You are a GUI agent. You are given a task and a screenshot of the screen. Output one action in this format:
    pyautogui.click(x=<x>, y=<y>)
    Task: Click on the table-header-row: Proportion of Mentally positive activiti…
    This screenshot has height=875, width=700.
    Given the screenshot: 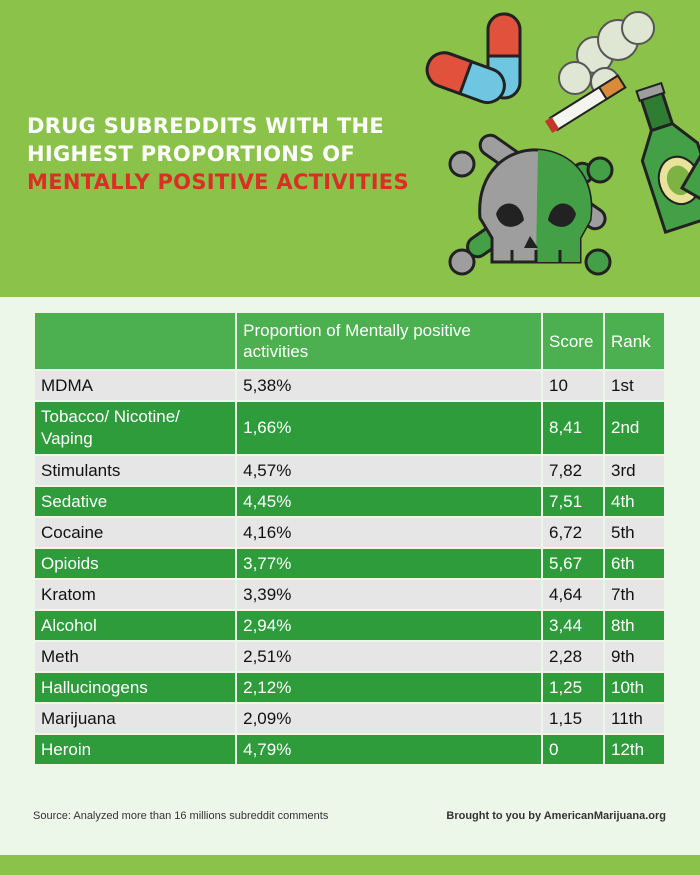 What is the action you would take?
    pyautogui.click(x=349, y=341)
    